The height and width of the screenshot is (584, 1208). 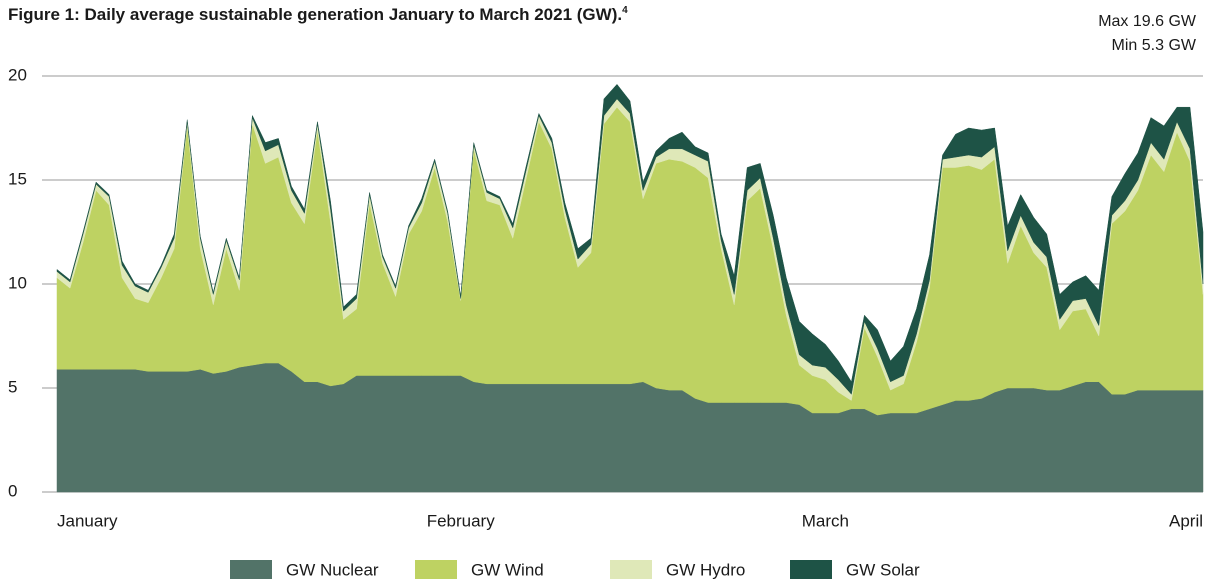 What do you see at coordinates (12, 386) in the screenshot?
I see `y-tick-label: 5` at bounding box center [12, 386].